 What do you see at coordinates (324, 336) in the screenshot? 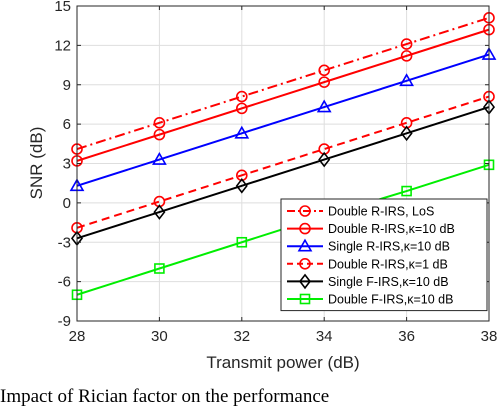
I see `x-tick-label: 34` at bounding box center [324, 336].